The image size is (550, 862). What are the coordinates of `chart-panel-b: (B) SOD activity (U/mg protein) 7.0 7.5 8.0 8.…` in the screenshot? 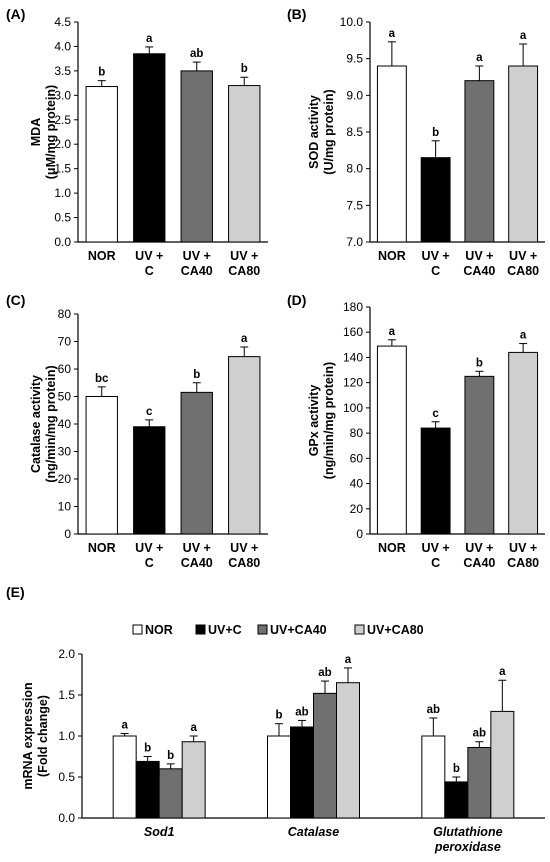 It's located at (416, 142).